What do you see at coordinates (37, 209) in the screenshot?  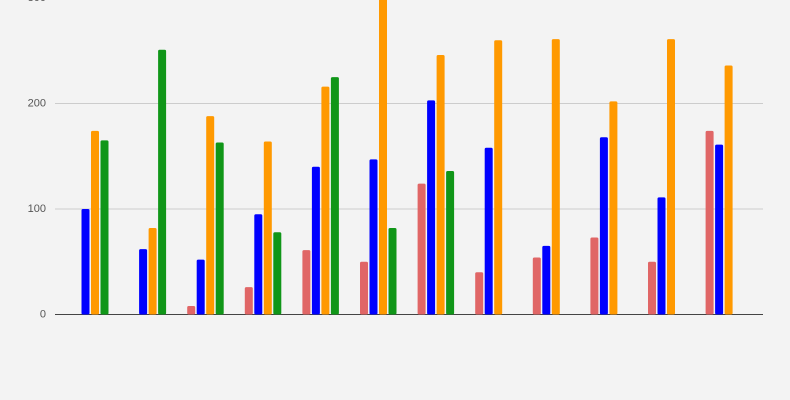 I see `y-tick-label: 100` at bounding box center [37, 209].